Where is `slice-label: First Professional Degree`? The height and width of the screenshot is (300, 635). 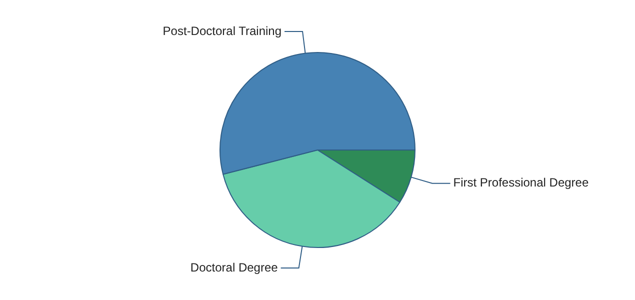
slice-label: First Professional Degree is located at coordinates (521, 183).